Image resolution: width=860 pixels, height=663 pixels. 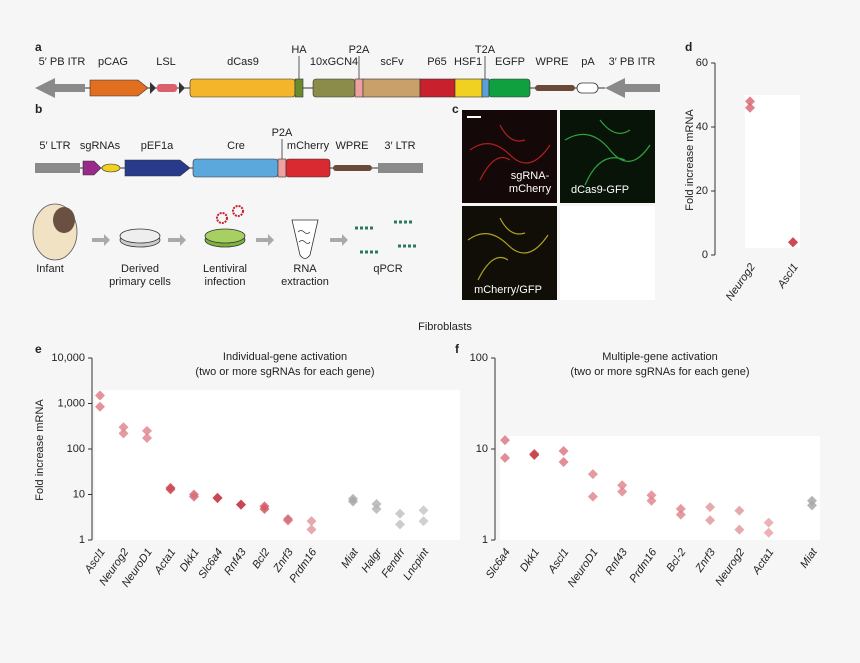 What do you see at coordinates (62, 62) in the screenshot?
I see `element-label: 5′ PB ITR` at bounding box center [62, 62].